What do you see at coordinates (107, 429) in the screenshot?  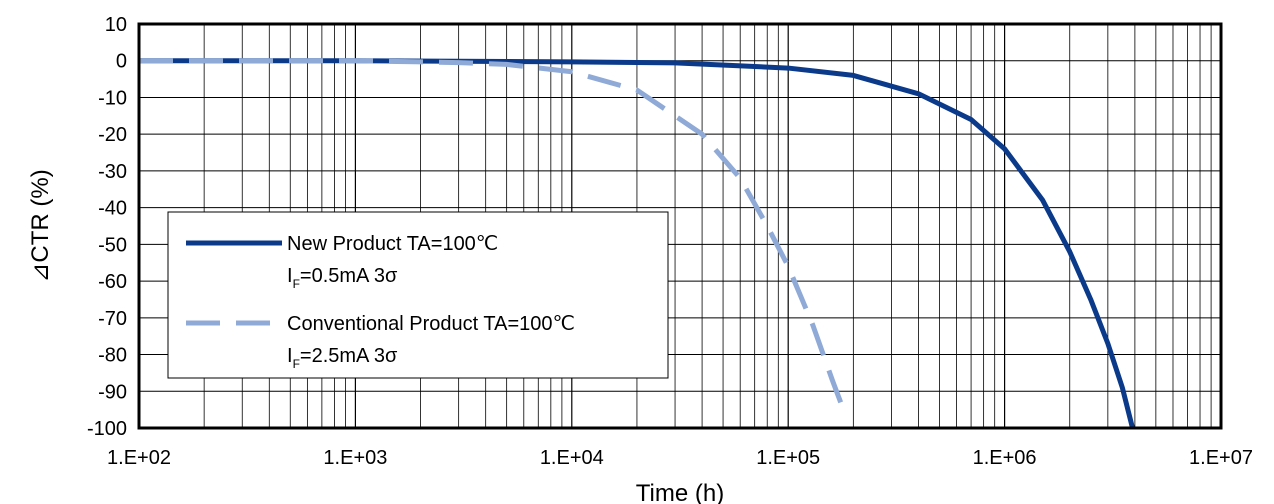 I see `y-tick-label: -100` at bounding box center [107, 429].